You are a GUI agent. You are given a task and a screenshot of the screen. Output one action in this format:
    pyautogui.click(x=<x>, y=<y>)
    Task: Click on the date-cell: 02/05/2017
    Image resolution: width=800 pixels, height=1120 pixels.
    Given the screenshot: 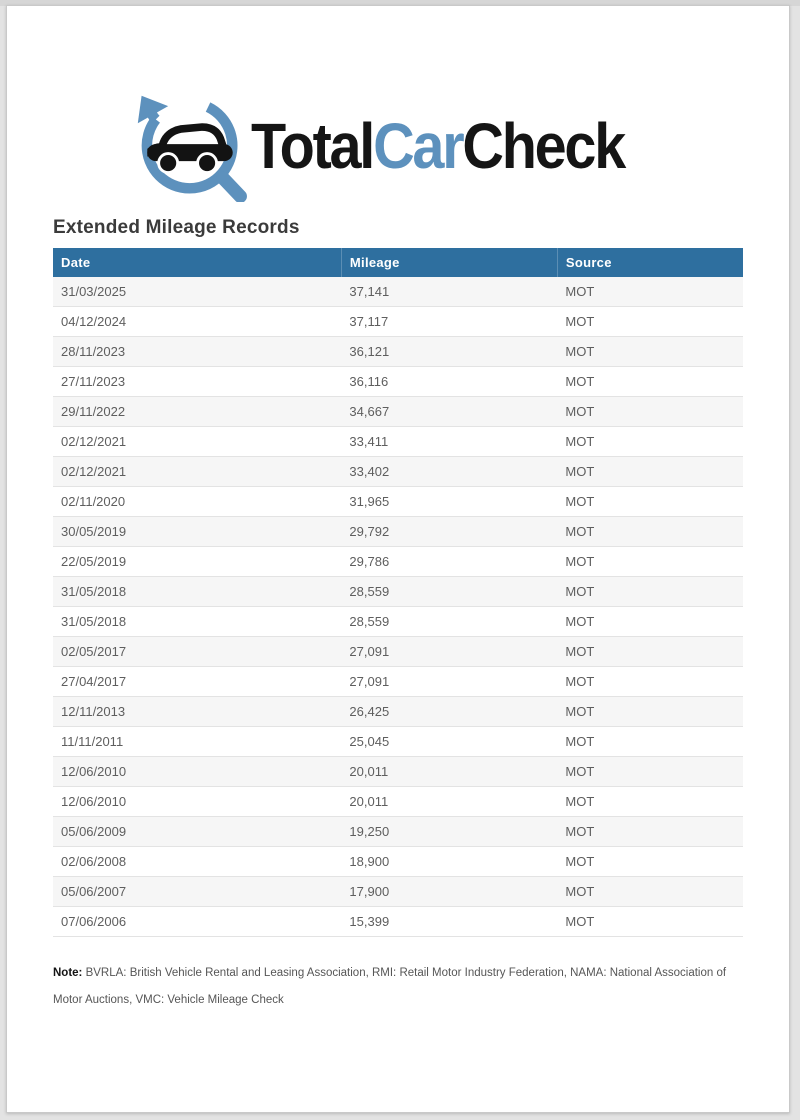 What is the action you would take?
    pyautogui.click(x=197, y=651)
    